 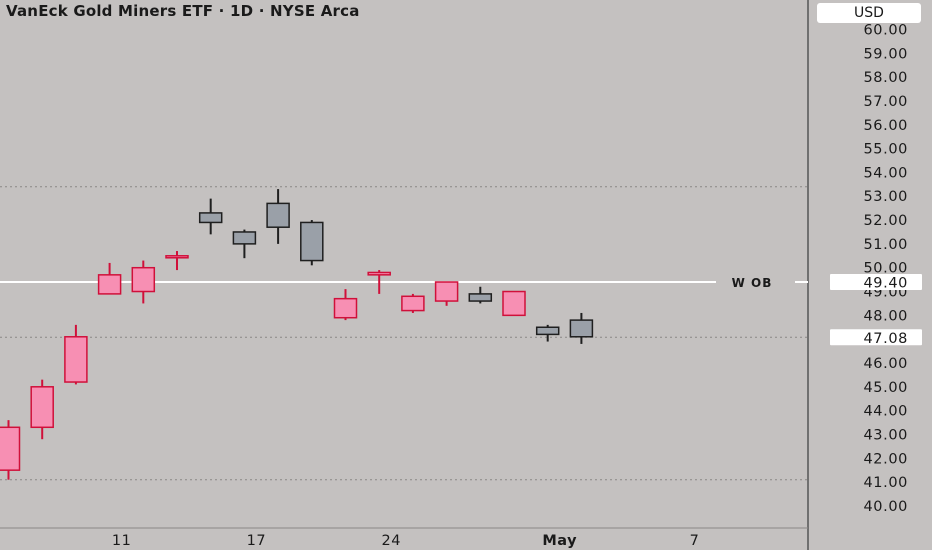 What do you see at coordinates (885, 364) in the screenshot?
I see `y-axis-tick-label: 46.00` at bounding box center [885, 364].